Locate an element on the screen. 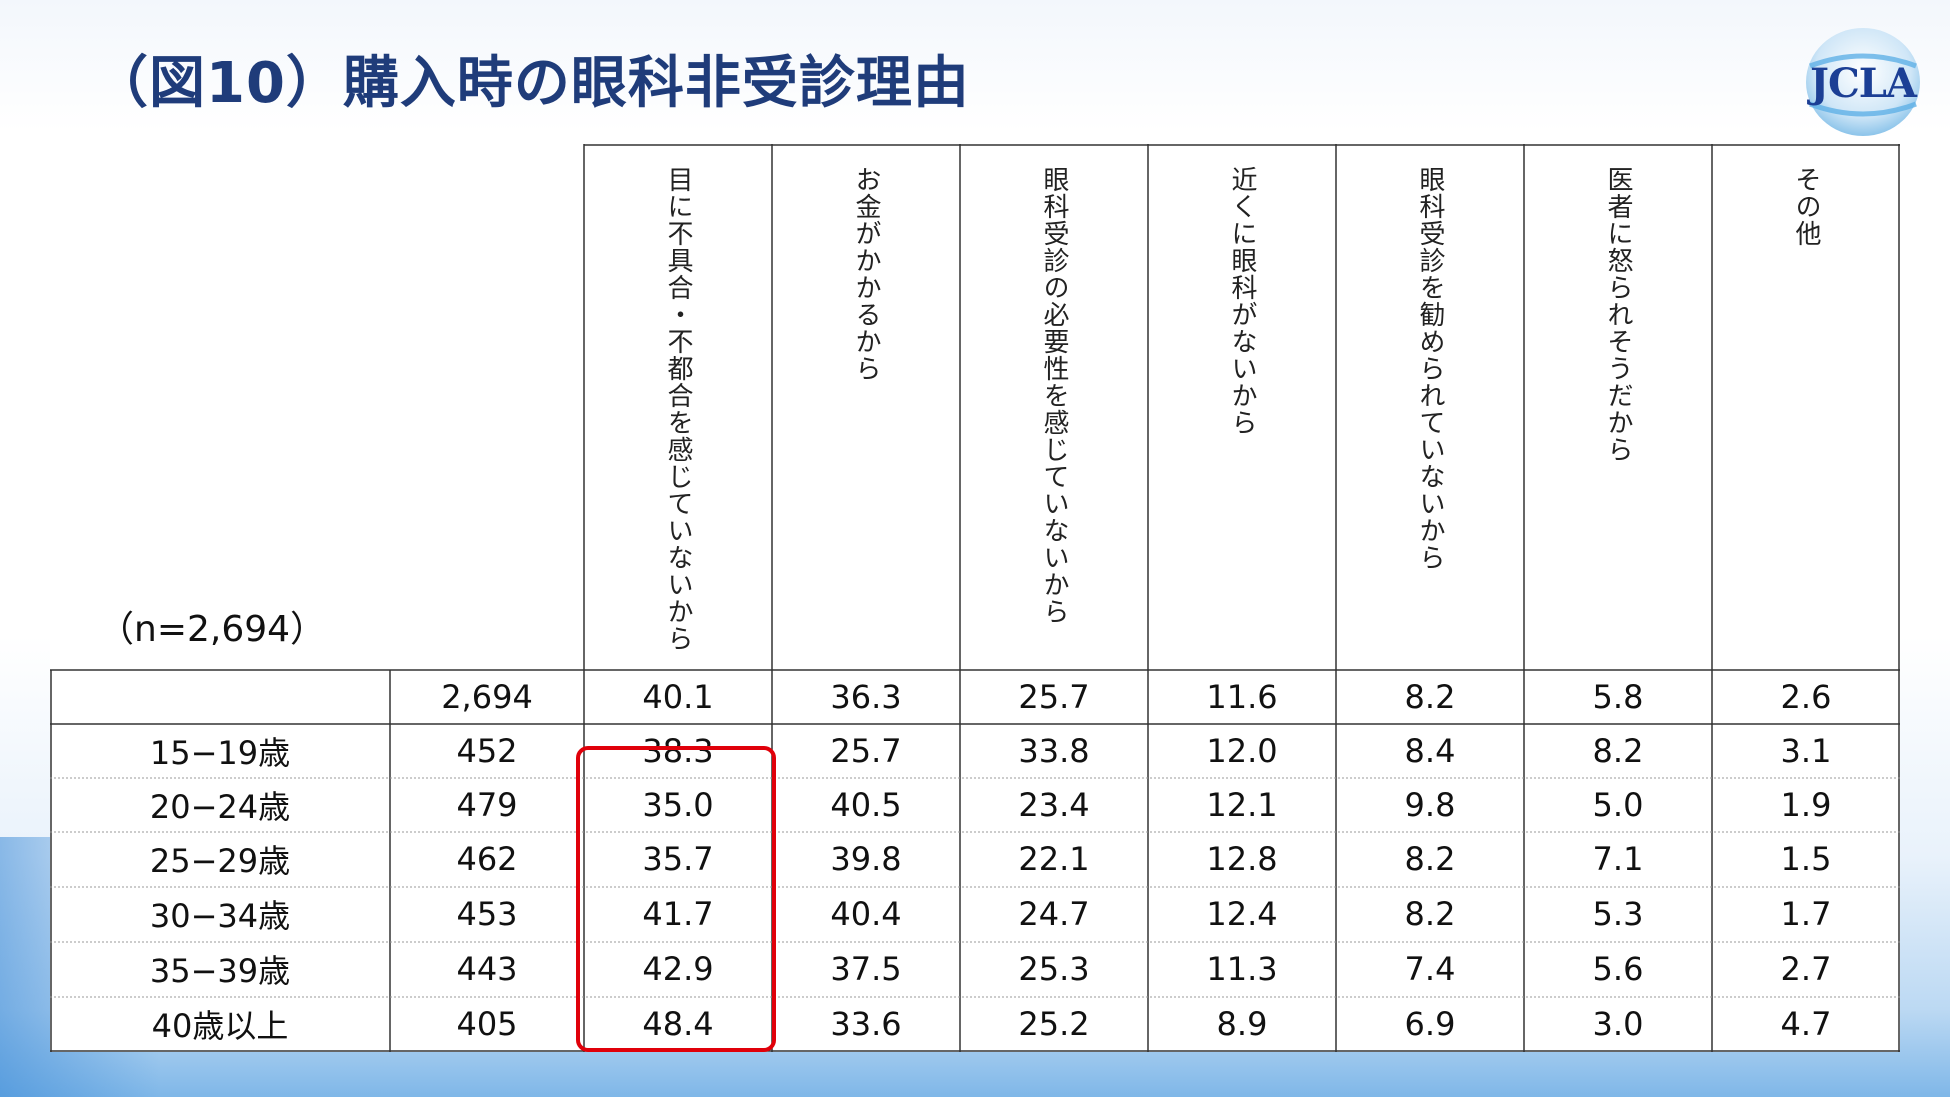  column-header: お金がかかるから is located at coordinates (866, 274).